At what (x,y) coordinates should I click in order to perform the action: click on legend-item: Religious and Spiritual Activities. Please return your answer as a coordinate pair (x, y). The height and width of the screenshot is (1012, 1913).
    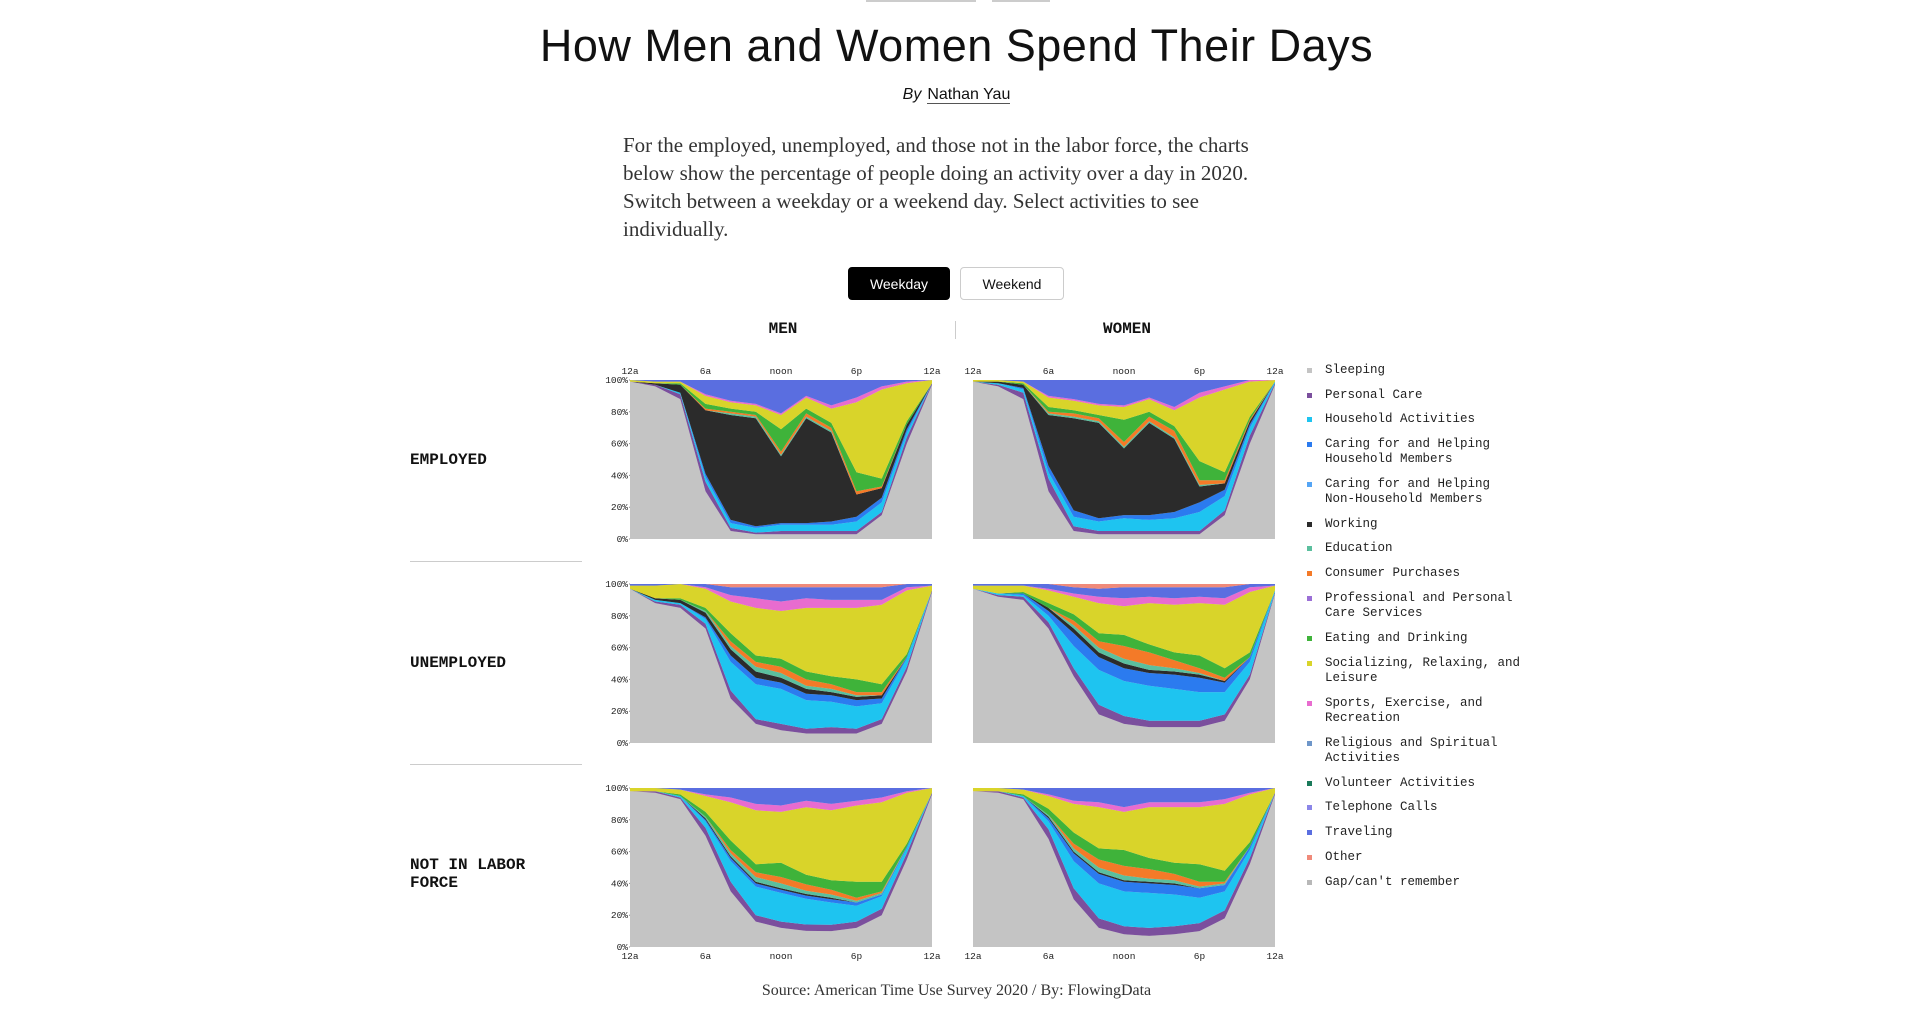
    Looking at the image, I should click on (1415, 751).